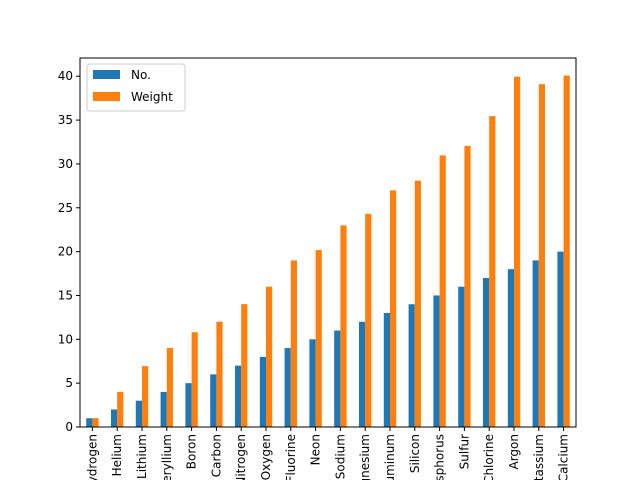  Describe the element at coordinates (117, 455) in the screenshot. I see `x-tick-label-helium: Helium` at that location.